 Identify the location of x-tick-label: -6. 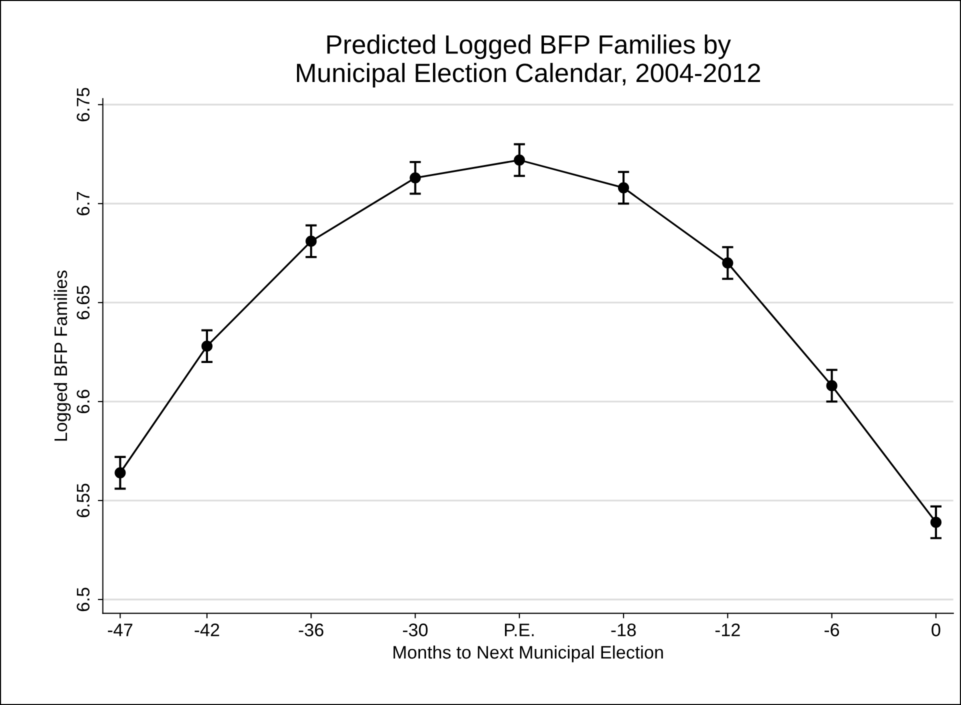
(832, 630).